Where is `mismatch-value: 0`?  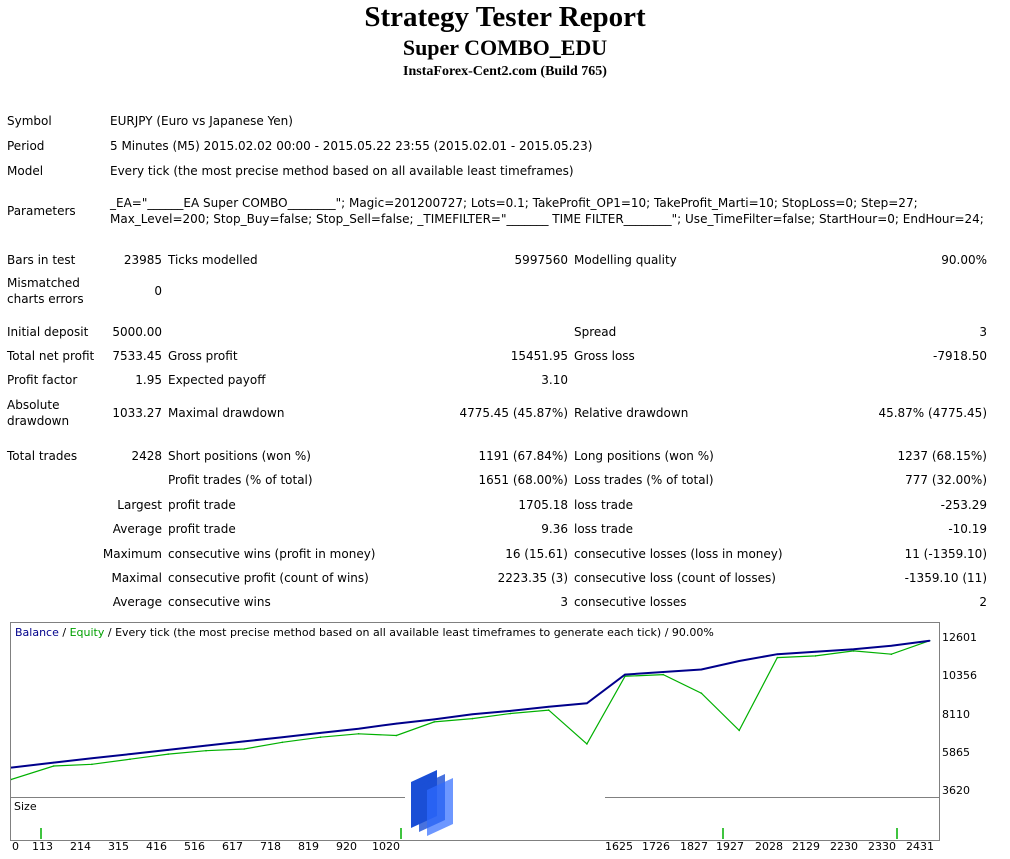
mismatch-value: 0 is located at coordinates (158, 291).